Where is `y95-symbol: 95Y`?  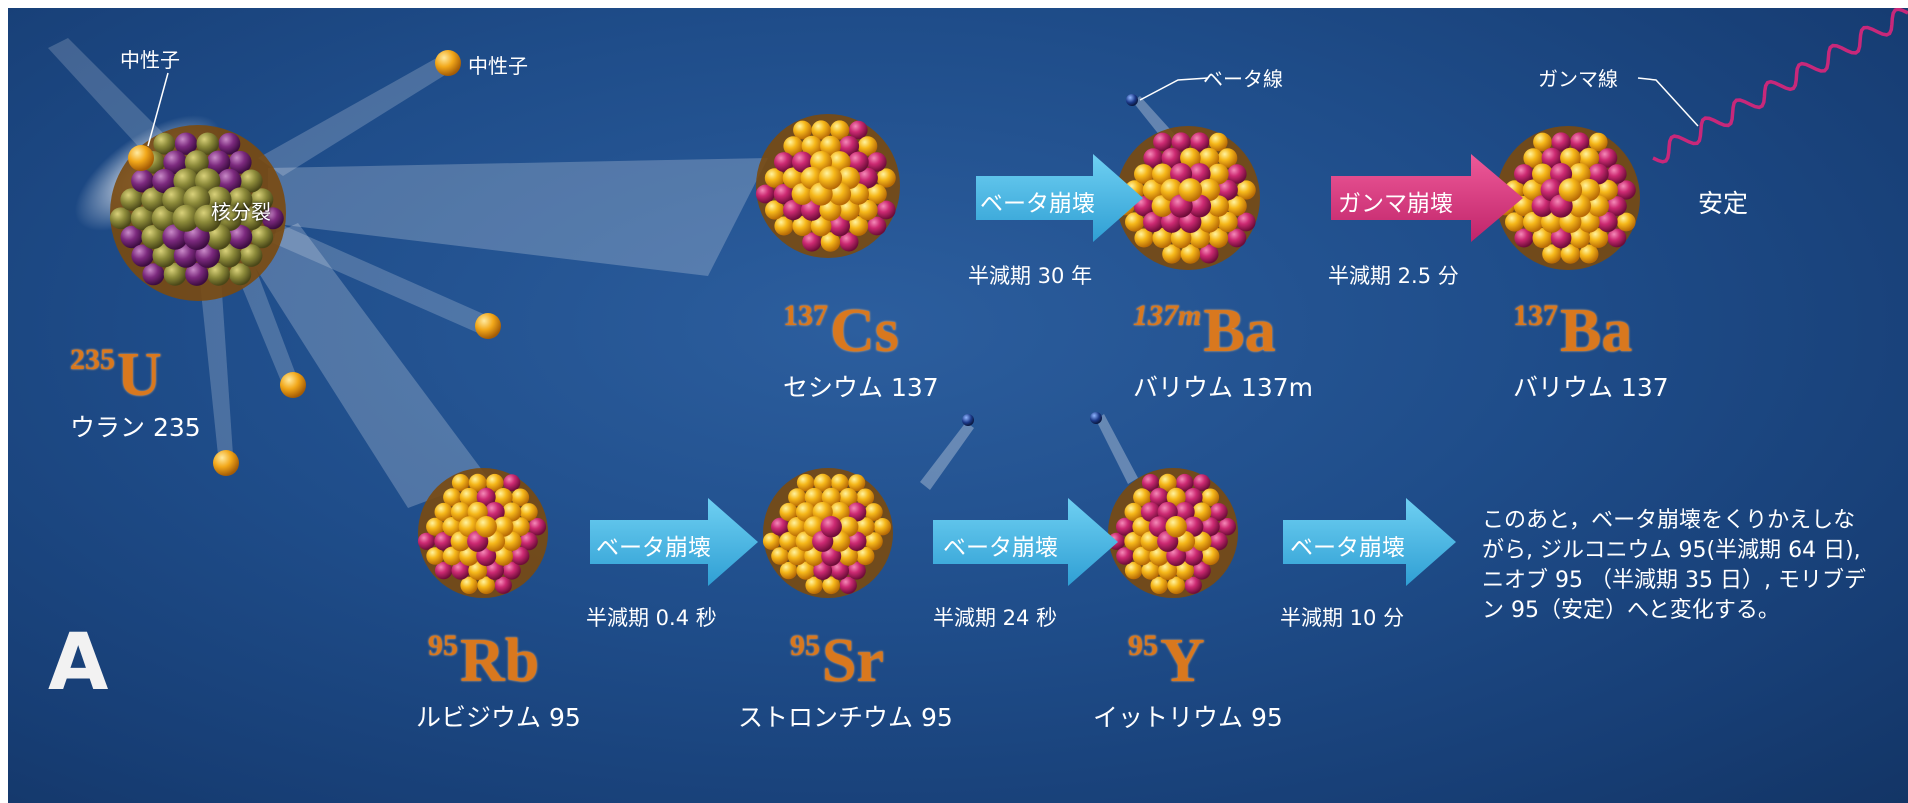
y95-symbol: 95Y is located at coordinates (1166, 661).